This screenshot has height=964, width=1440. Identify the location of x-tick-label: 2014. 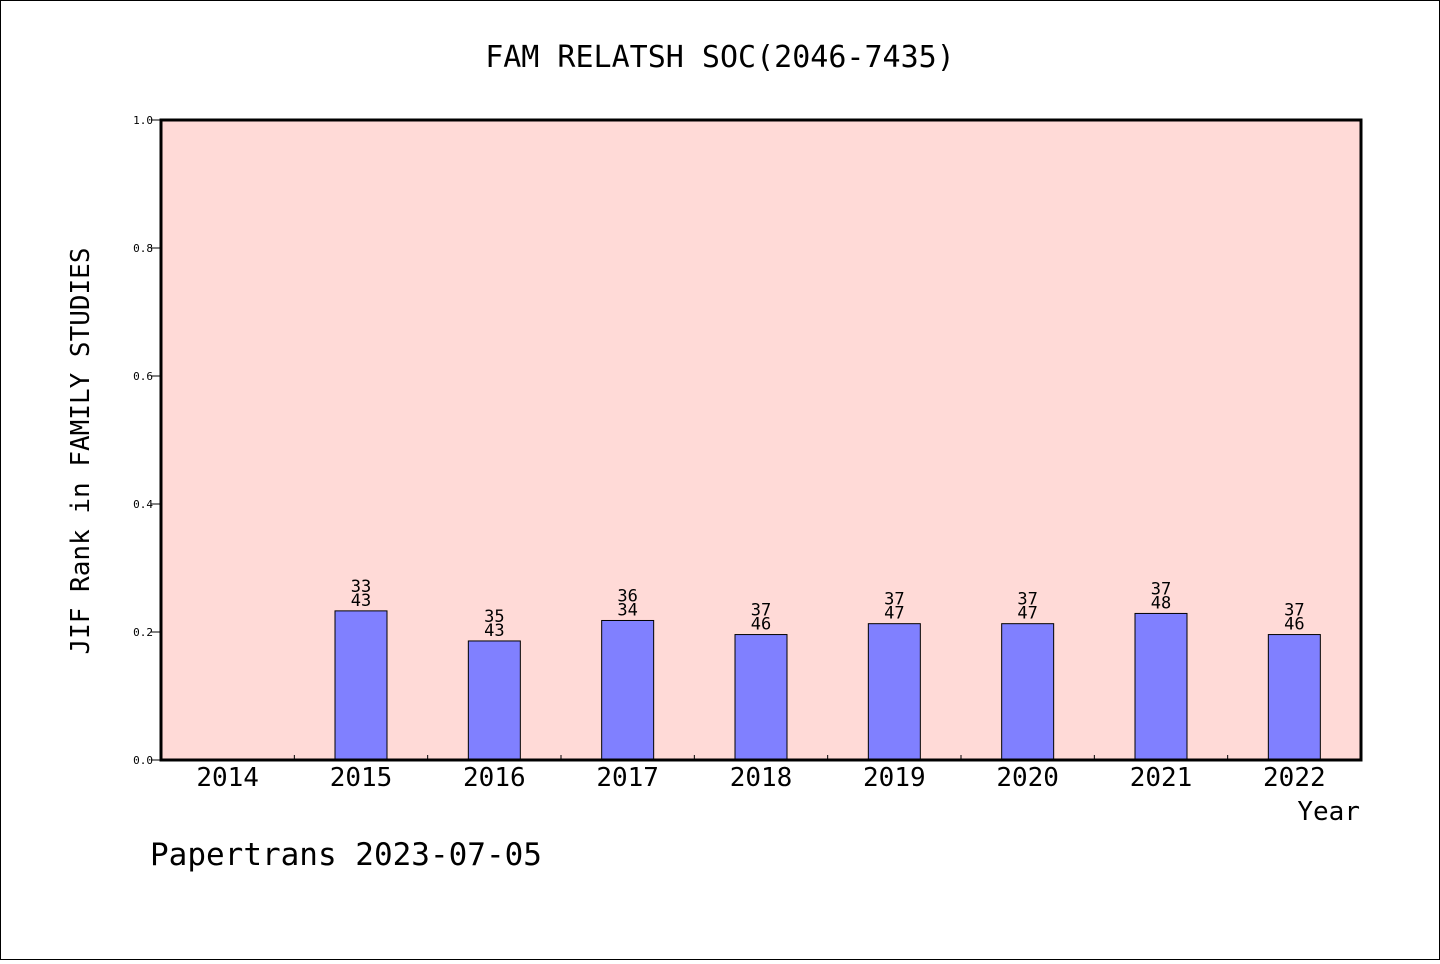
(227, 778).